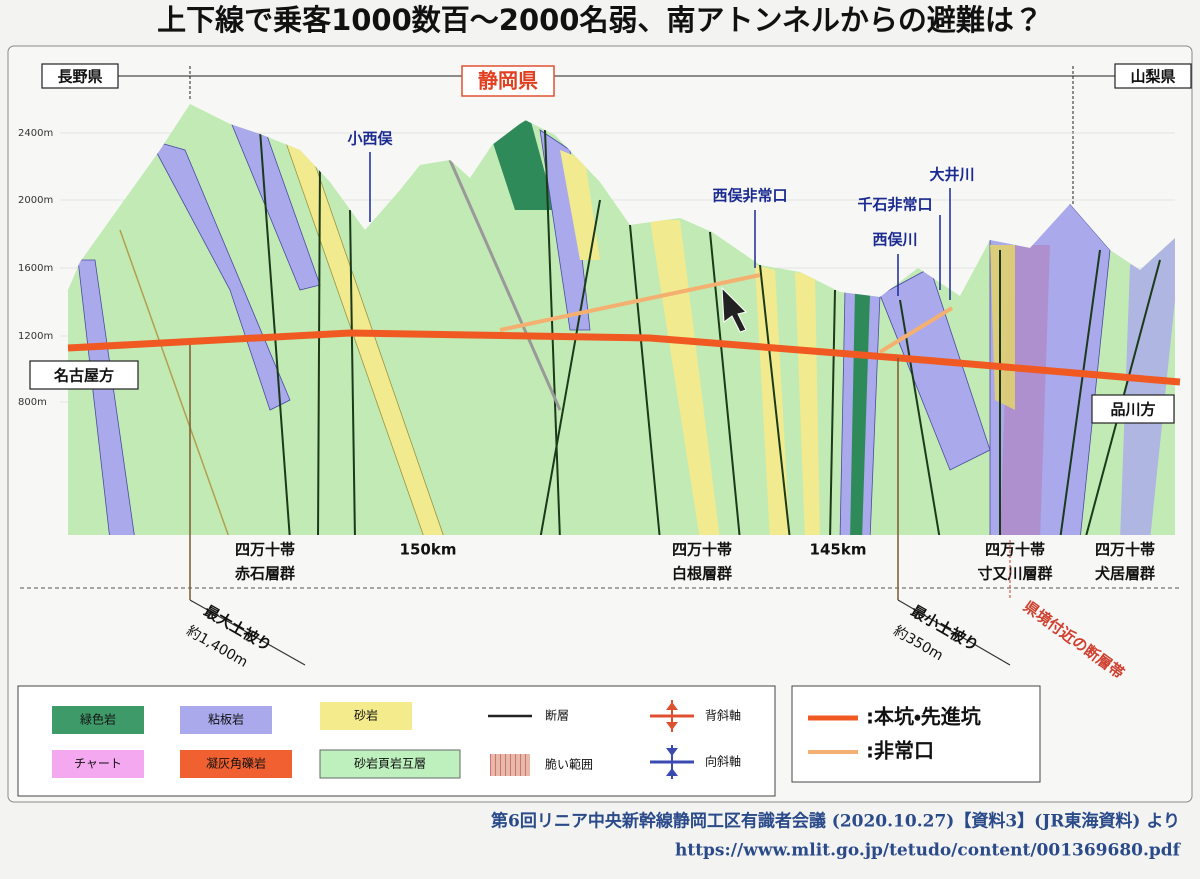 This screenshot has width=1200, height=879. I want to click on legend-label: 脆い範囲, so click(569, 764).